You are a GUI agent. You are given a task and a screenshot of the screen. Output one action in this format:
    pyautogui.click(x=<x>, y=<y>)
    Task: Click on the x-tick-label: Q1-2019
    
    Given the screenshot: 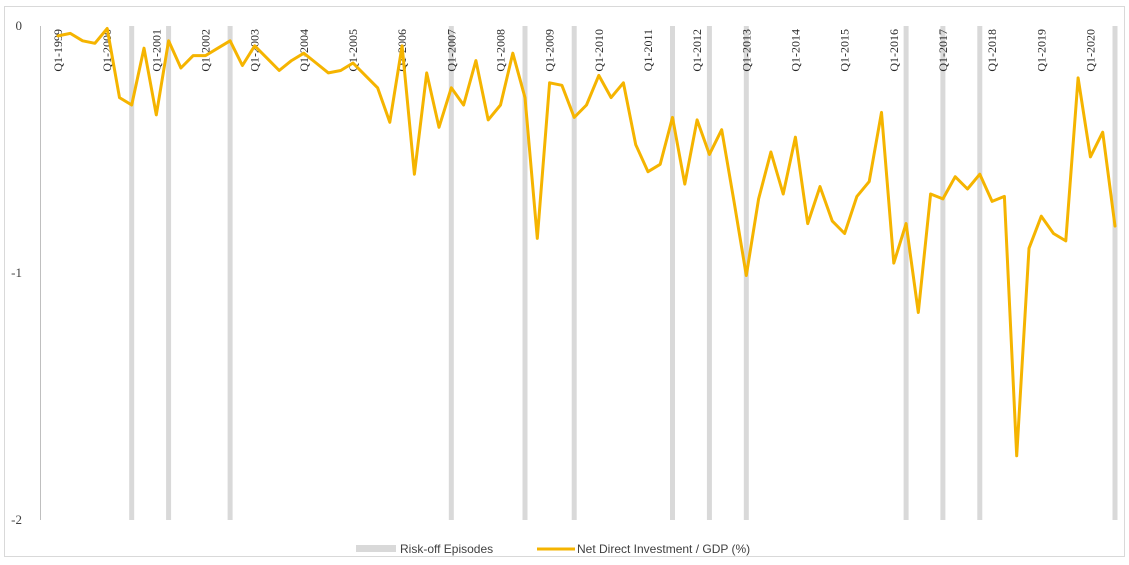 What is the action you would take?
    pyautogui.click(x=1041, y=50)
    